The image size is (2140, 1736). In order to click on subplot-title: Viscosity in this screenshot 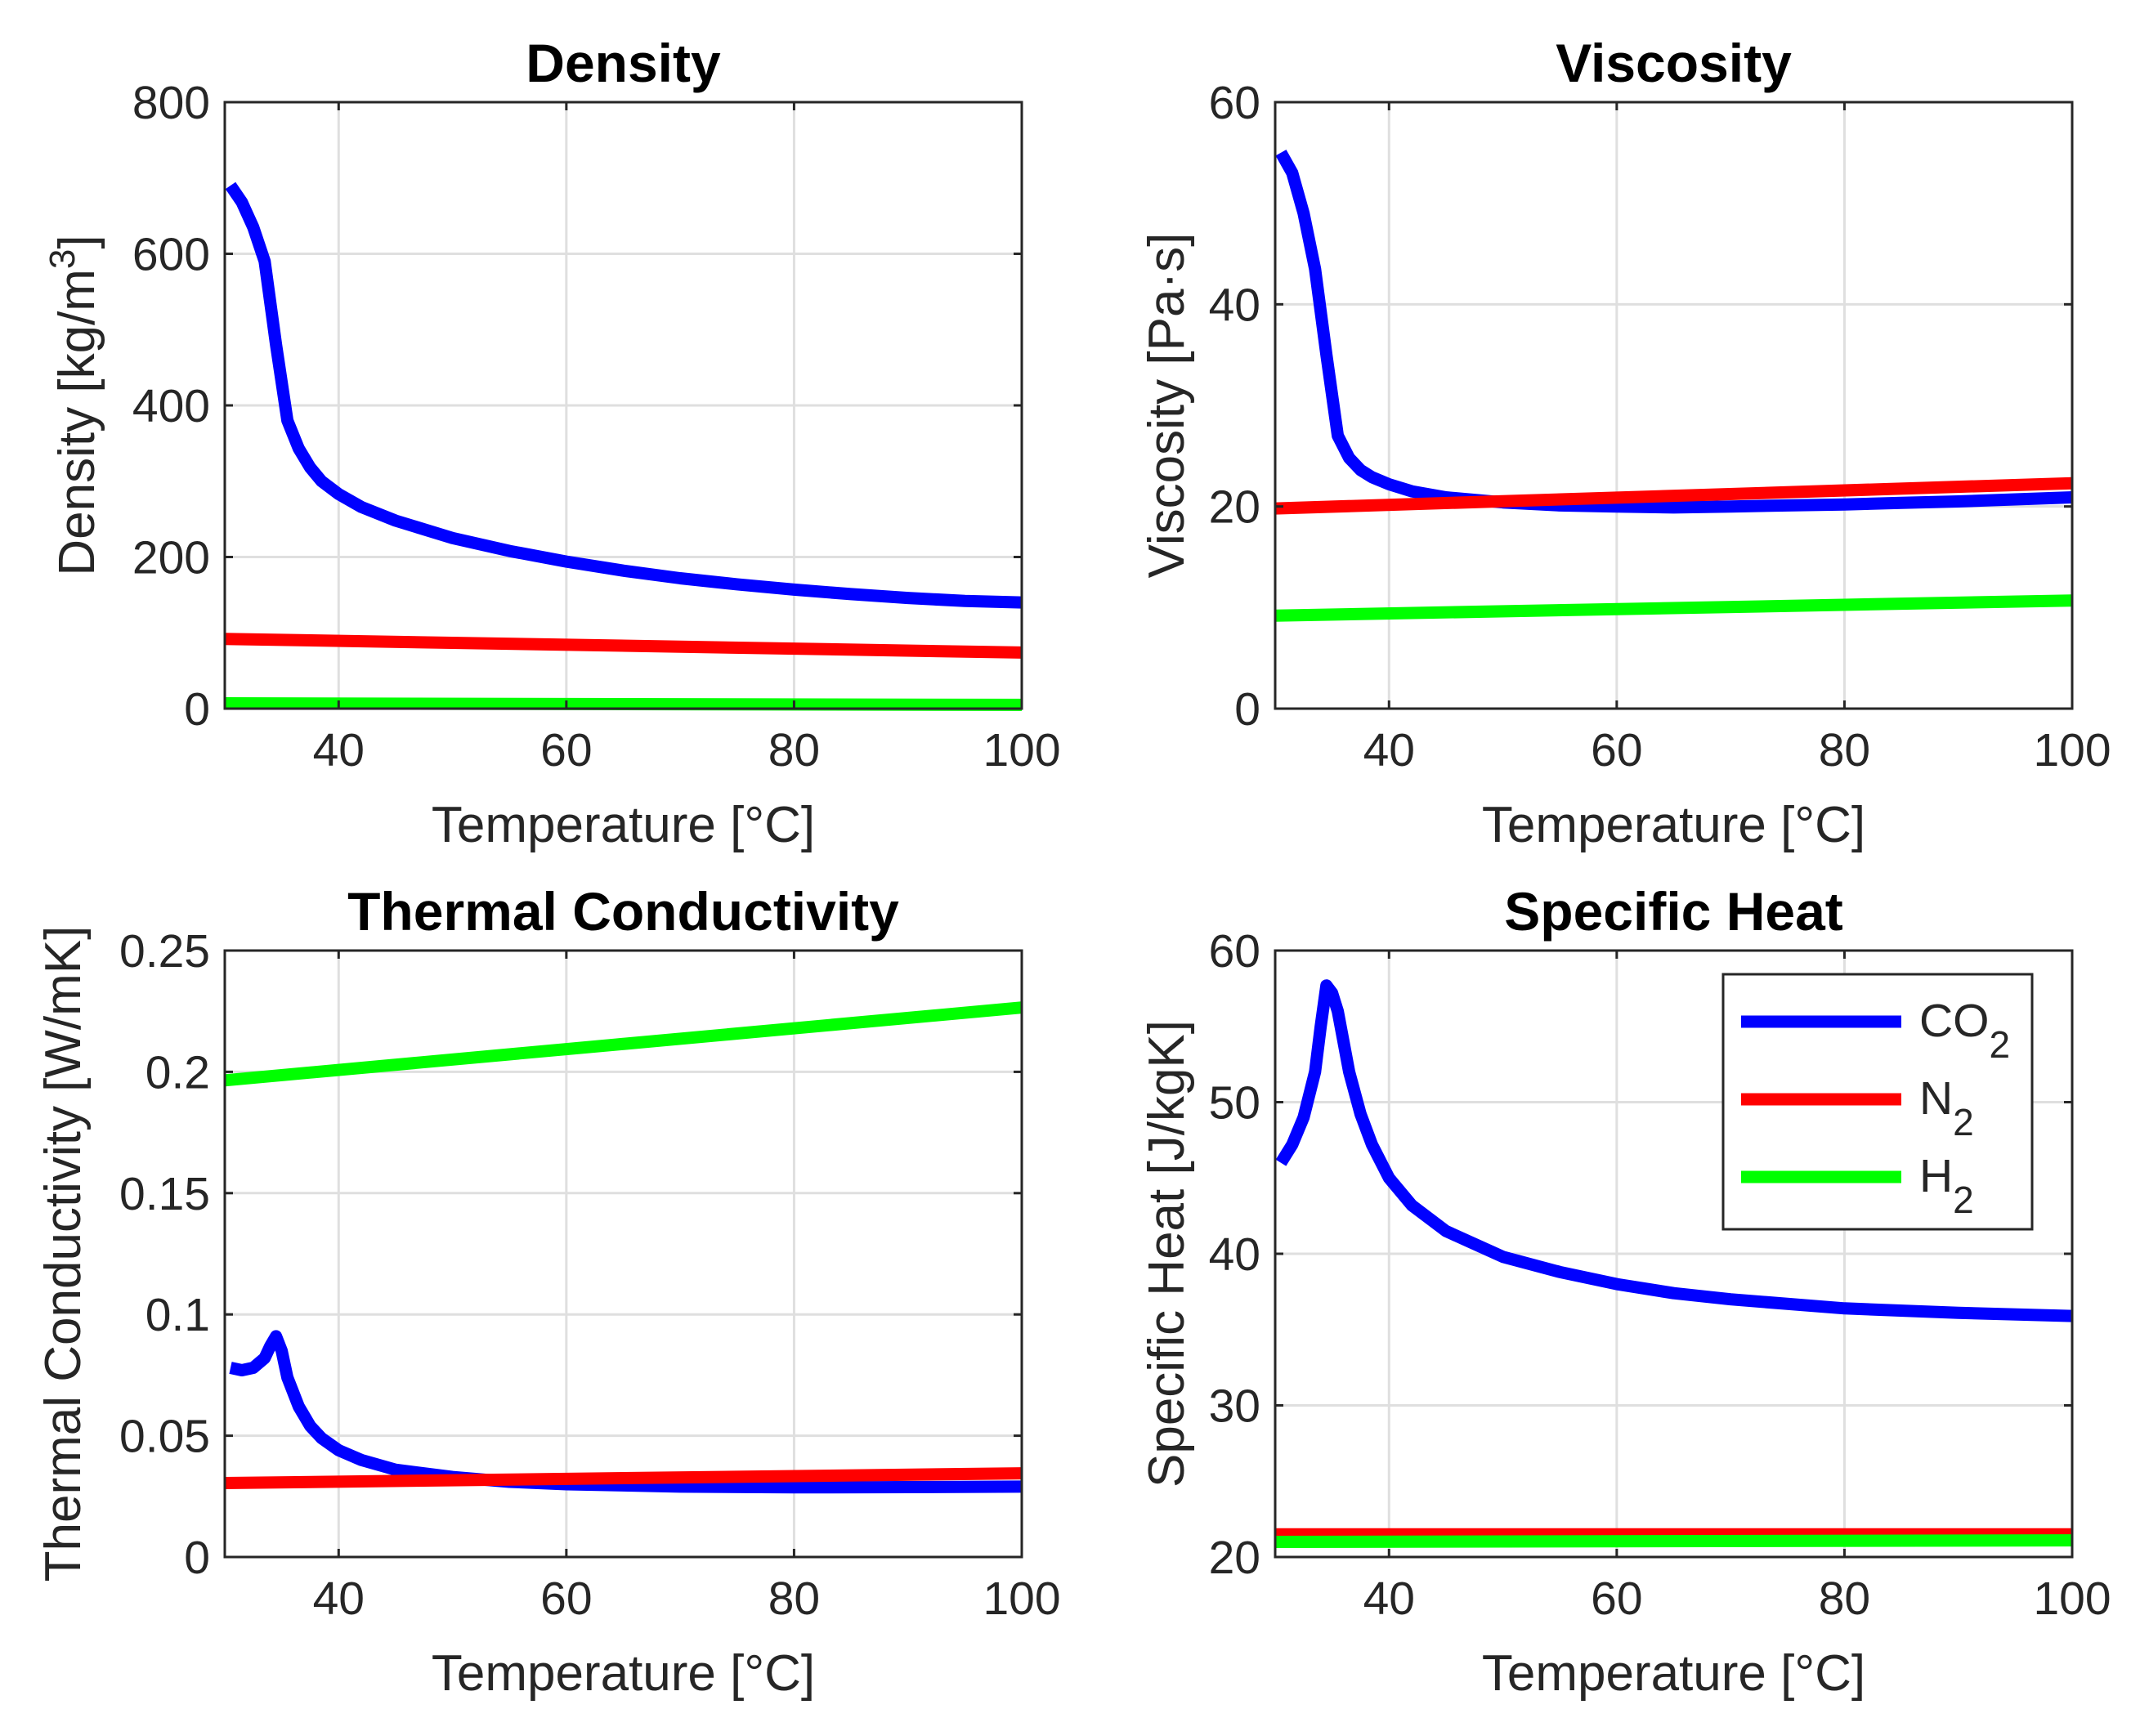, I will do `click(1674, 63)`.